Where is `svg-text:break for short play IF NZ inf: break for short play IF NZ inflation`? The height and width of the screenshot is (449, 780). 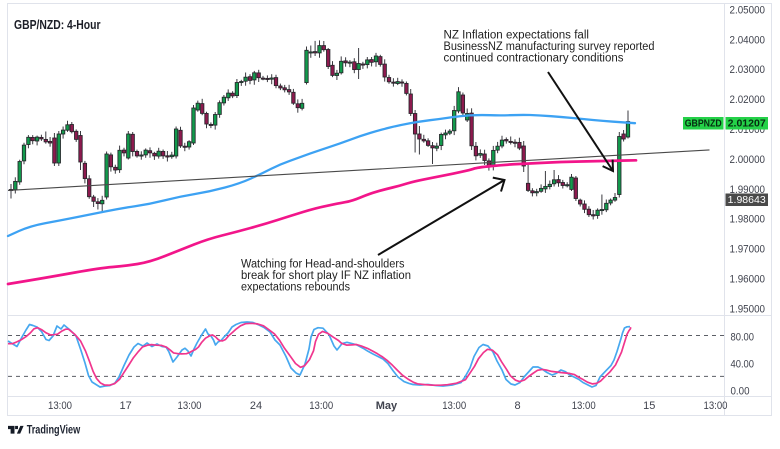
svg-text:break for short play IF NZ inf: break for short play IF NZ inflation is located at coordinates (326, 276).